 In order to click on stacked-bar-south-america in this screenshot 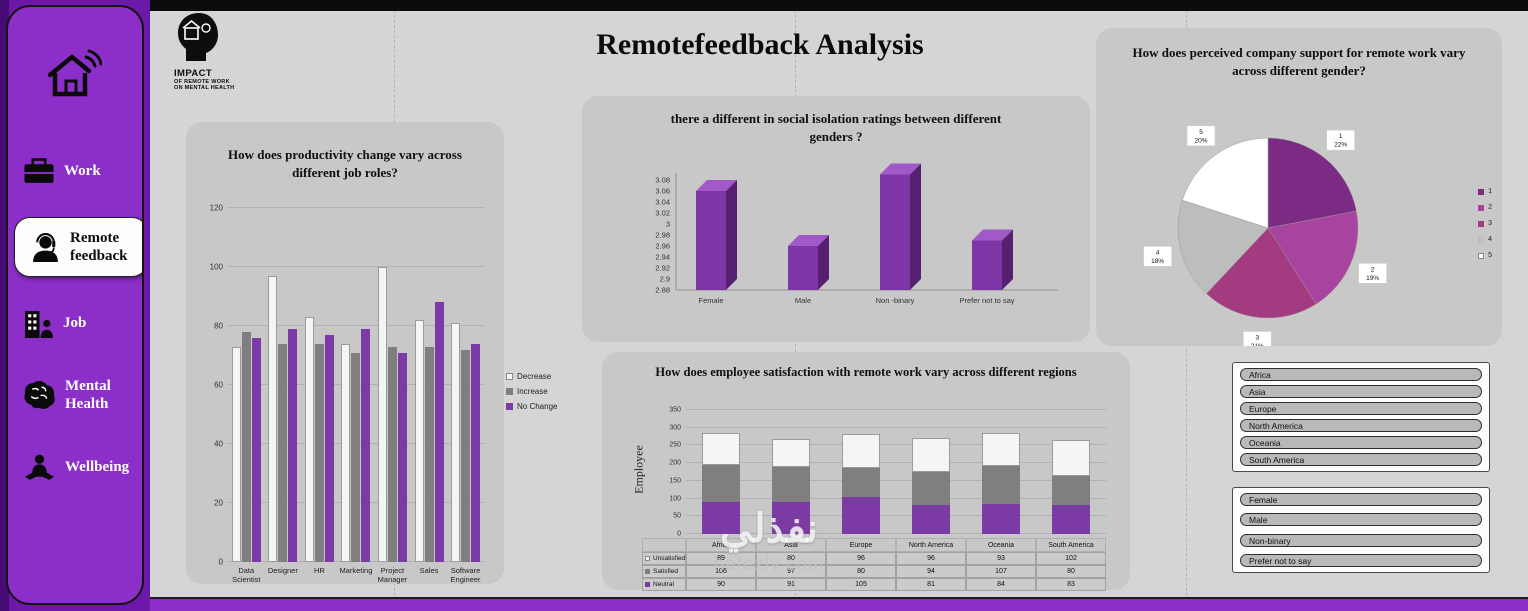, I will do `click(1071, 472)`.